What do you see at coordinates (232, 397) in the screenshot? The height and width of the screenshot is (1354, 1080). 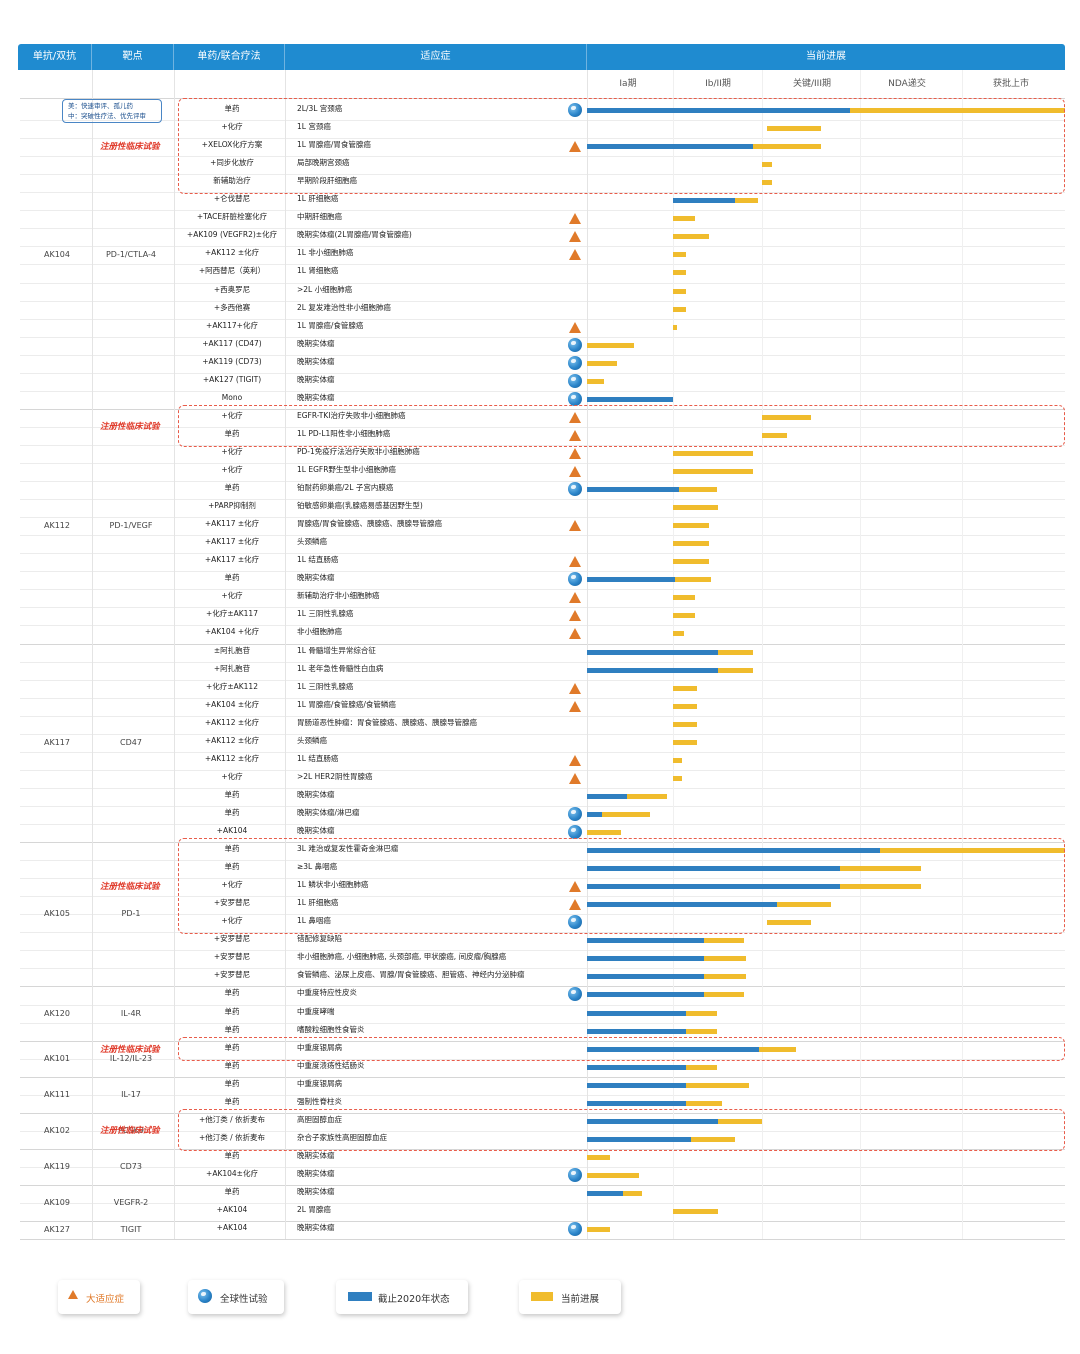 I see `therapy-label: Mono` at bounding box center [232, 397].